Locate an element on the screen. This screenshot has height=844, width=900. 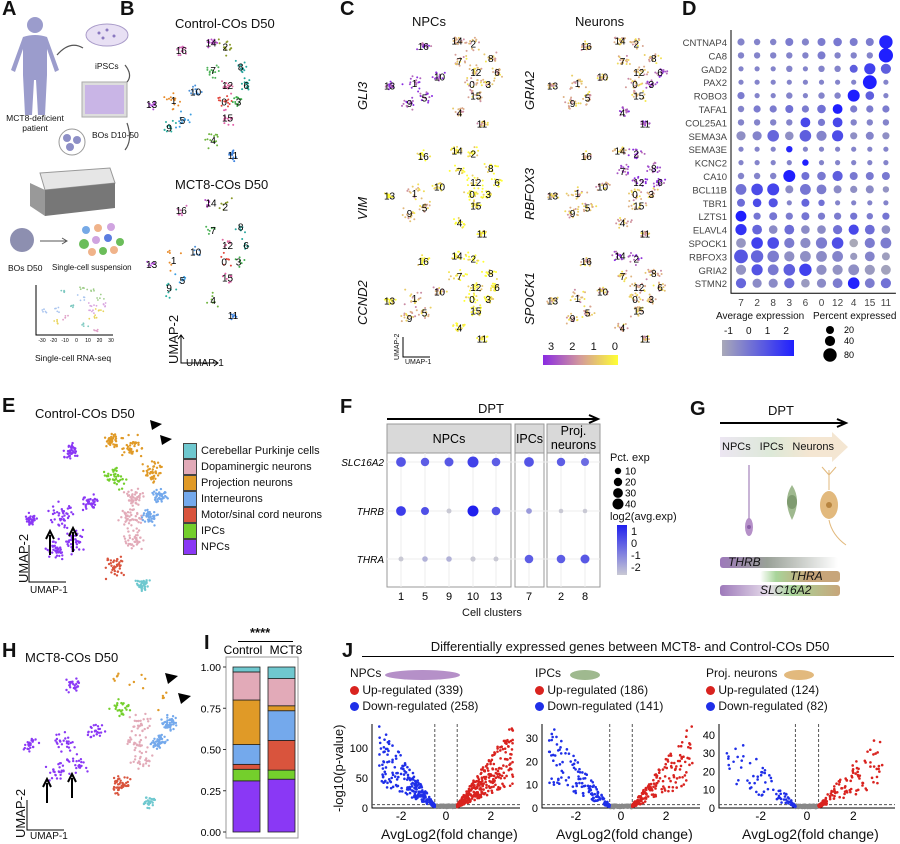
suspension-label: Single-cell suspension is located at coordinates (92, 267).